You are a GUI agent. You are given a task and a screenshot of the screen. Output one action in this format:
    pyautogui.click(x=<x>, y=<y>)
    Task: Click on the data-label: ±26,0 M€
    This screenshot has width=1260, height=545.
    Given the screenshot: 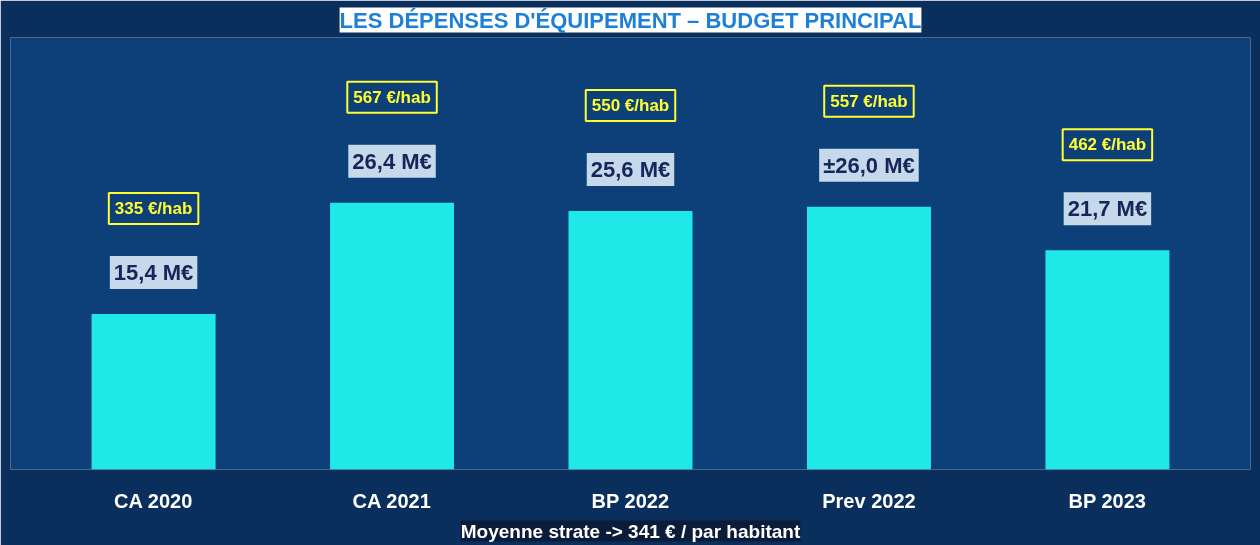 What is the action you would take?
    pyautogui.click(x=869, y=165)
    